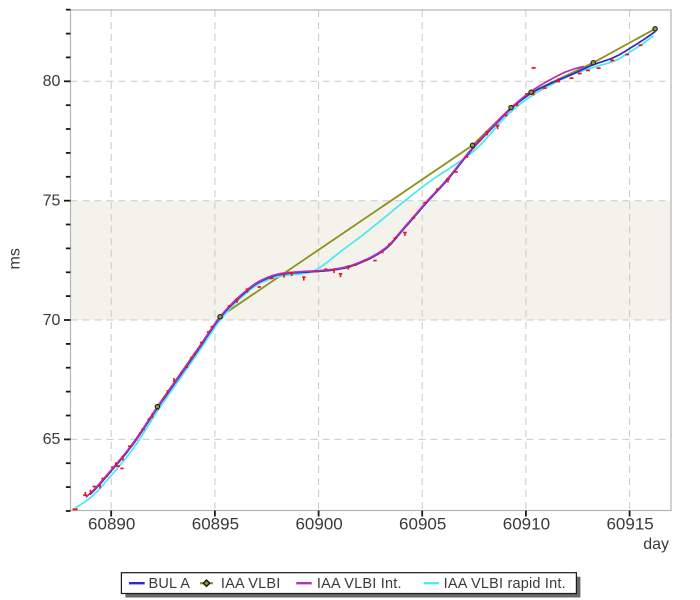 This screenshot has width=700, height=600. What do you see at coordinates (359, 584) in the screenshot?
I see `svg-text: IAA VLBI Int.` at bounding box center [359, 584].